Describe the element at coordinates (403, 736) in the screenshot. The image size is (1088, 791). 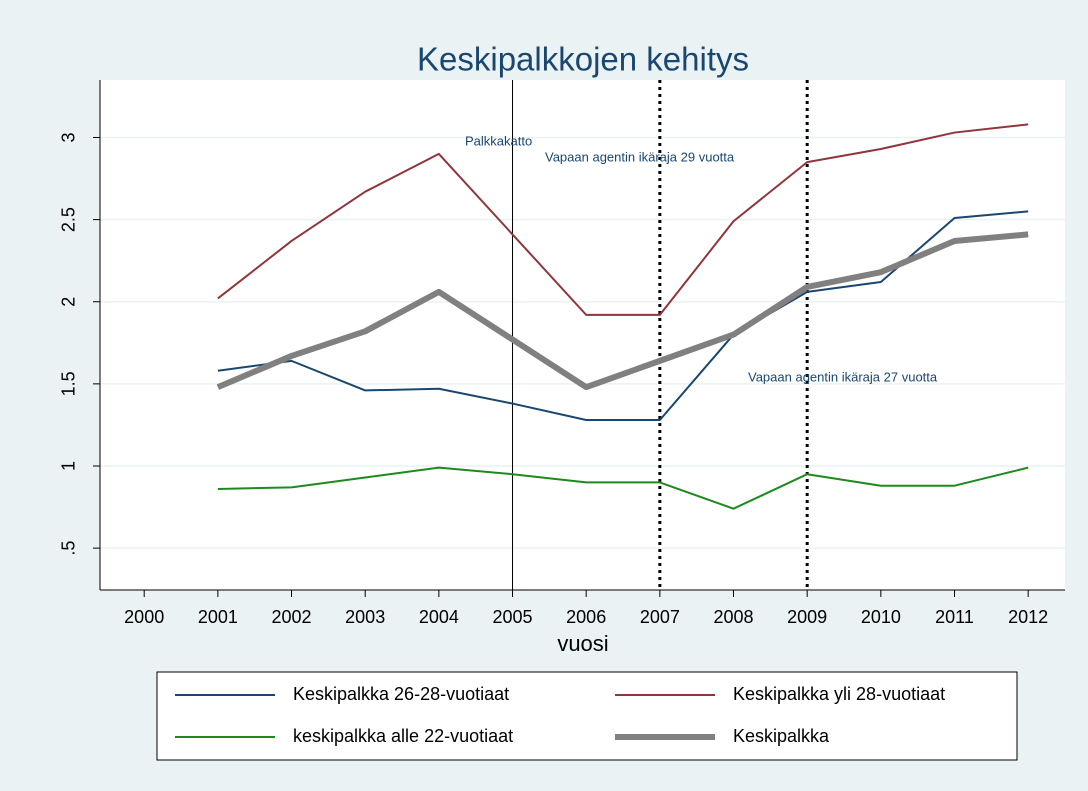
I see `legend-label: keskipalkka alle 22-vuotiaat` at that location.